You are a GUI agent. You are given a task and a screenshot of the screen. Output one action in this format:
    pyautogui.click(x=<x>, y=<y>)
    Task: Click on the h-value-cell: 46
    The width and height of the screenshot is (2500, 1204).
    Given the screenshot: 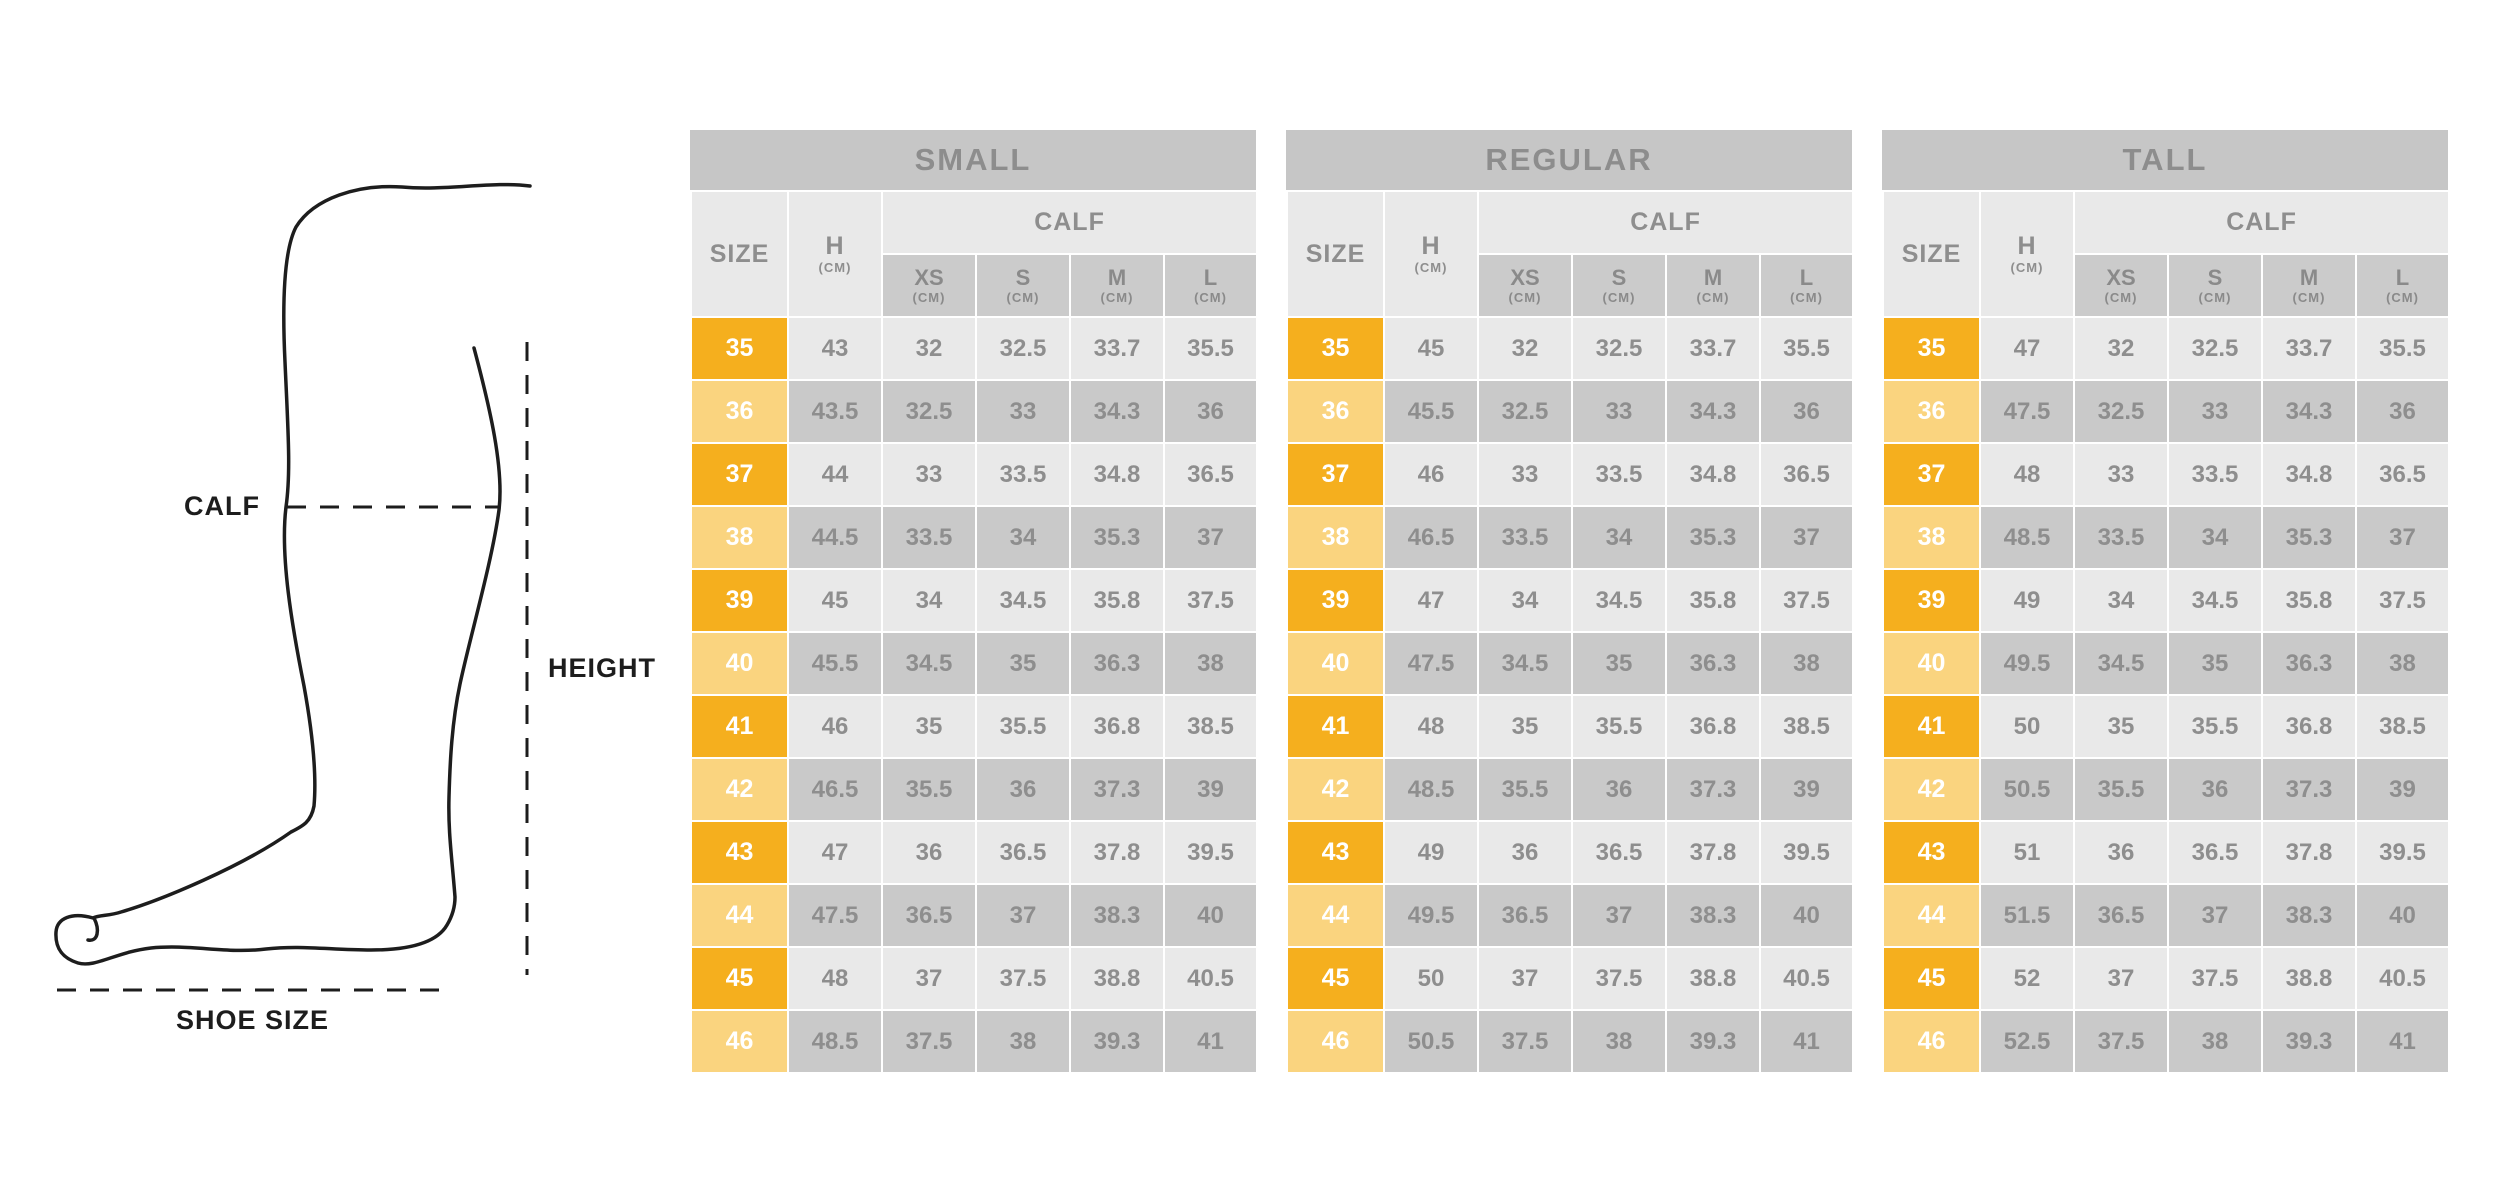 What is the action you would take?
    pyautogui.click(x=1431, y=474)
    